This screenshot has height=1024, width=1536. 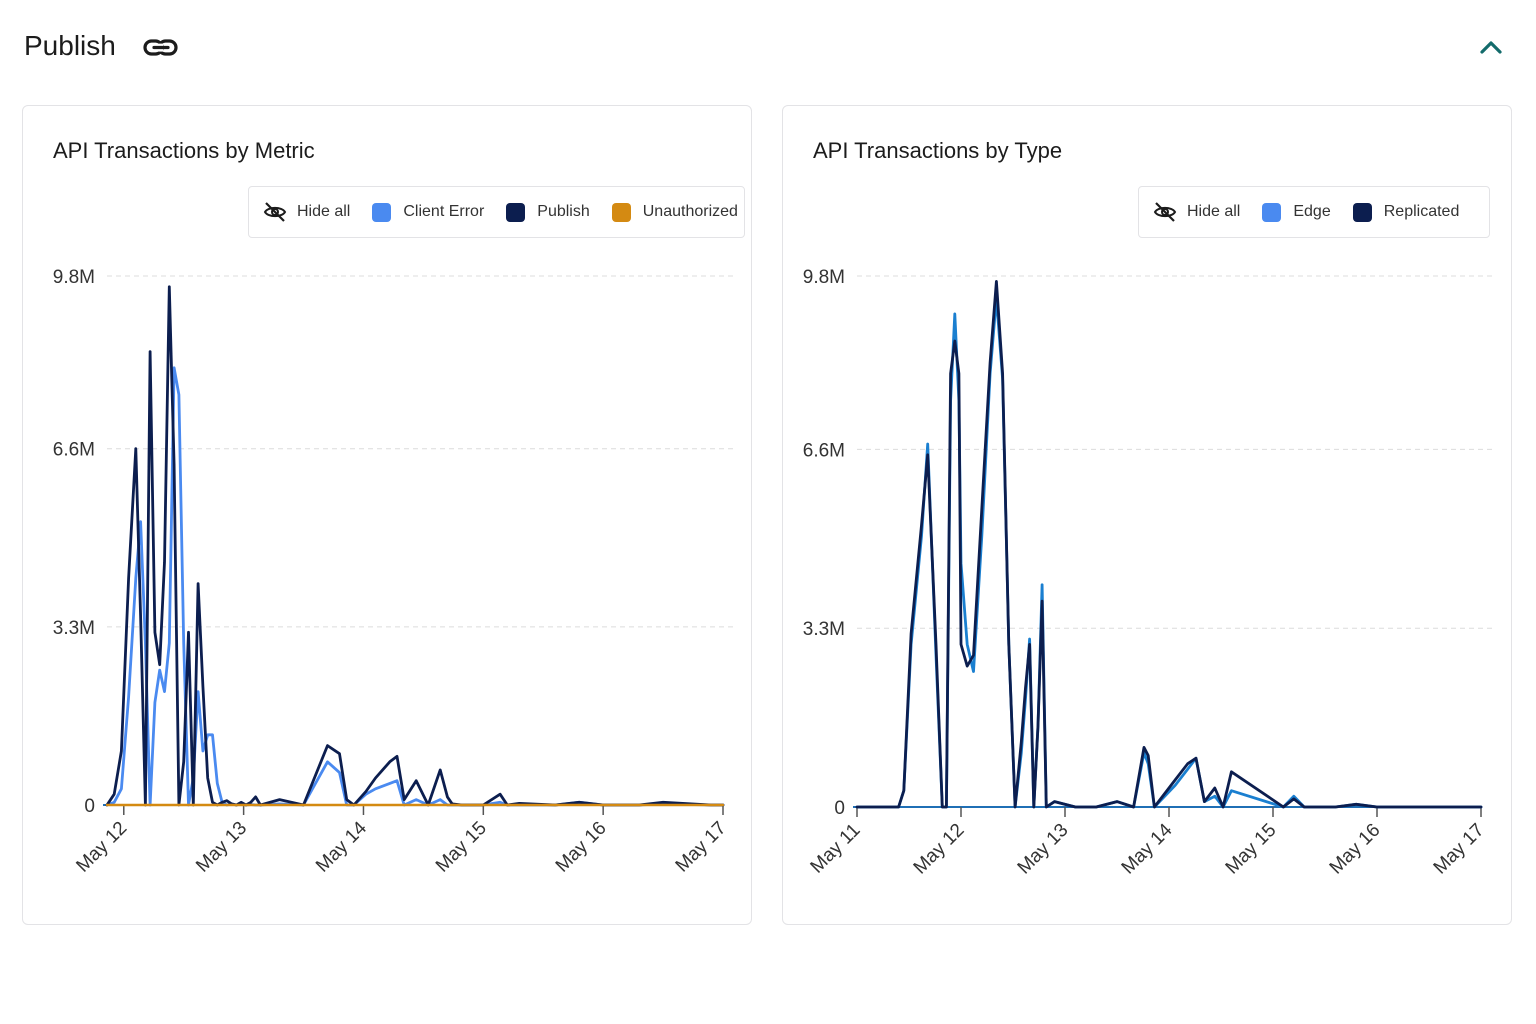 What do you see at coordinates (444, 211) in the screenshot?
I see `legend-label: Client Error` at bounding box center [444, 211].